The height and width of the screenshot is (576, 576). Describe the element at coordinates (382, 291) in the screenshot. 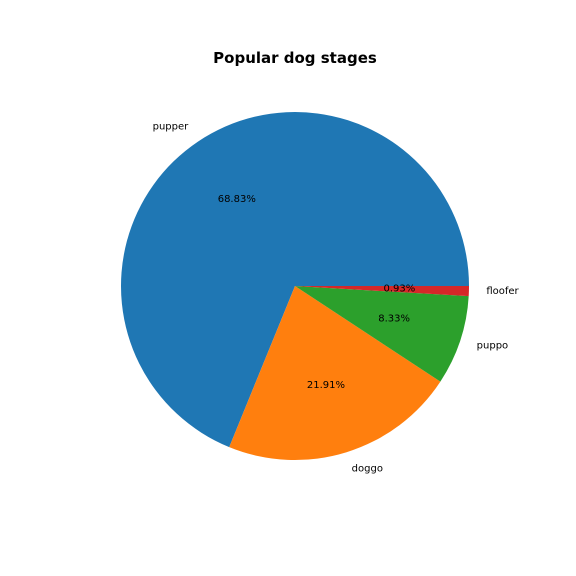

I see `pie-slice-floofer` at that location.